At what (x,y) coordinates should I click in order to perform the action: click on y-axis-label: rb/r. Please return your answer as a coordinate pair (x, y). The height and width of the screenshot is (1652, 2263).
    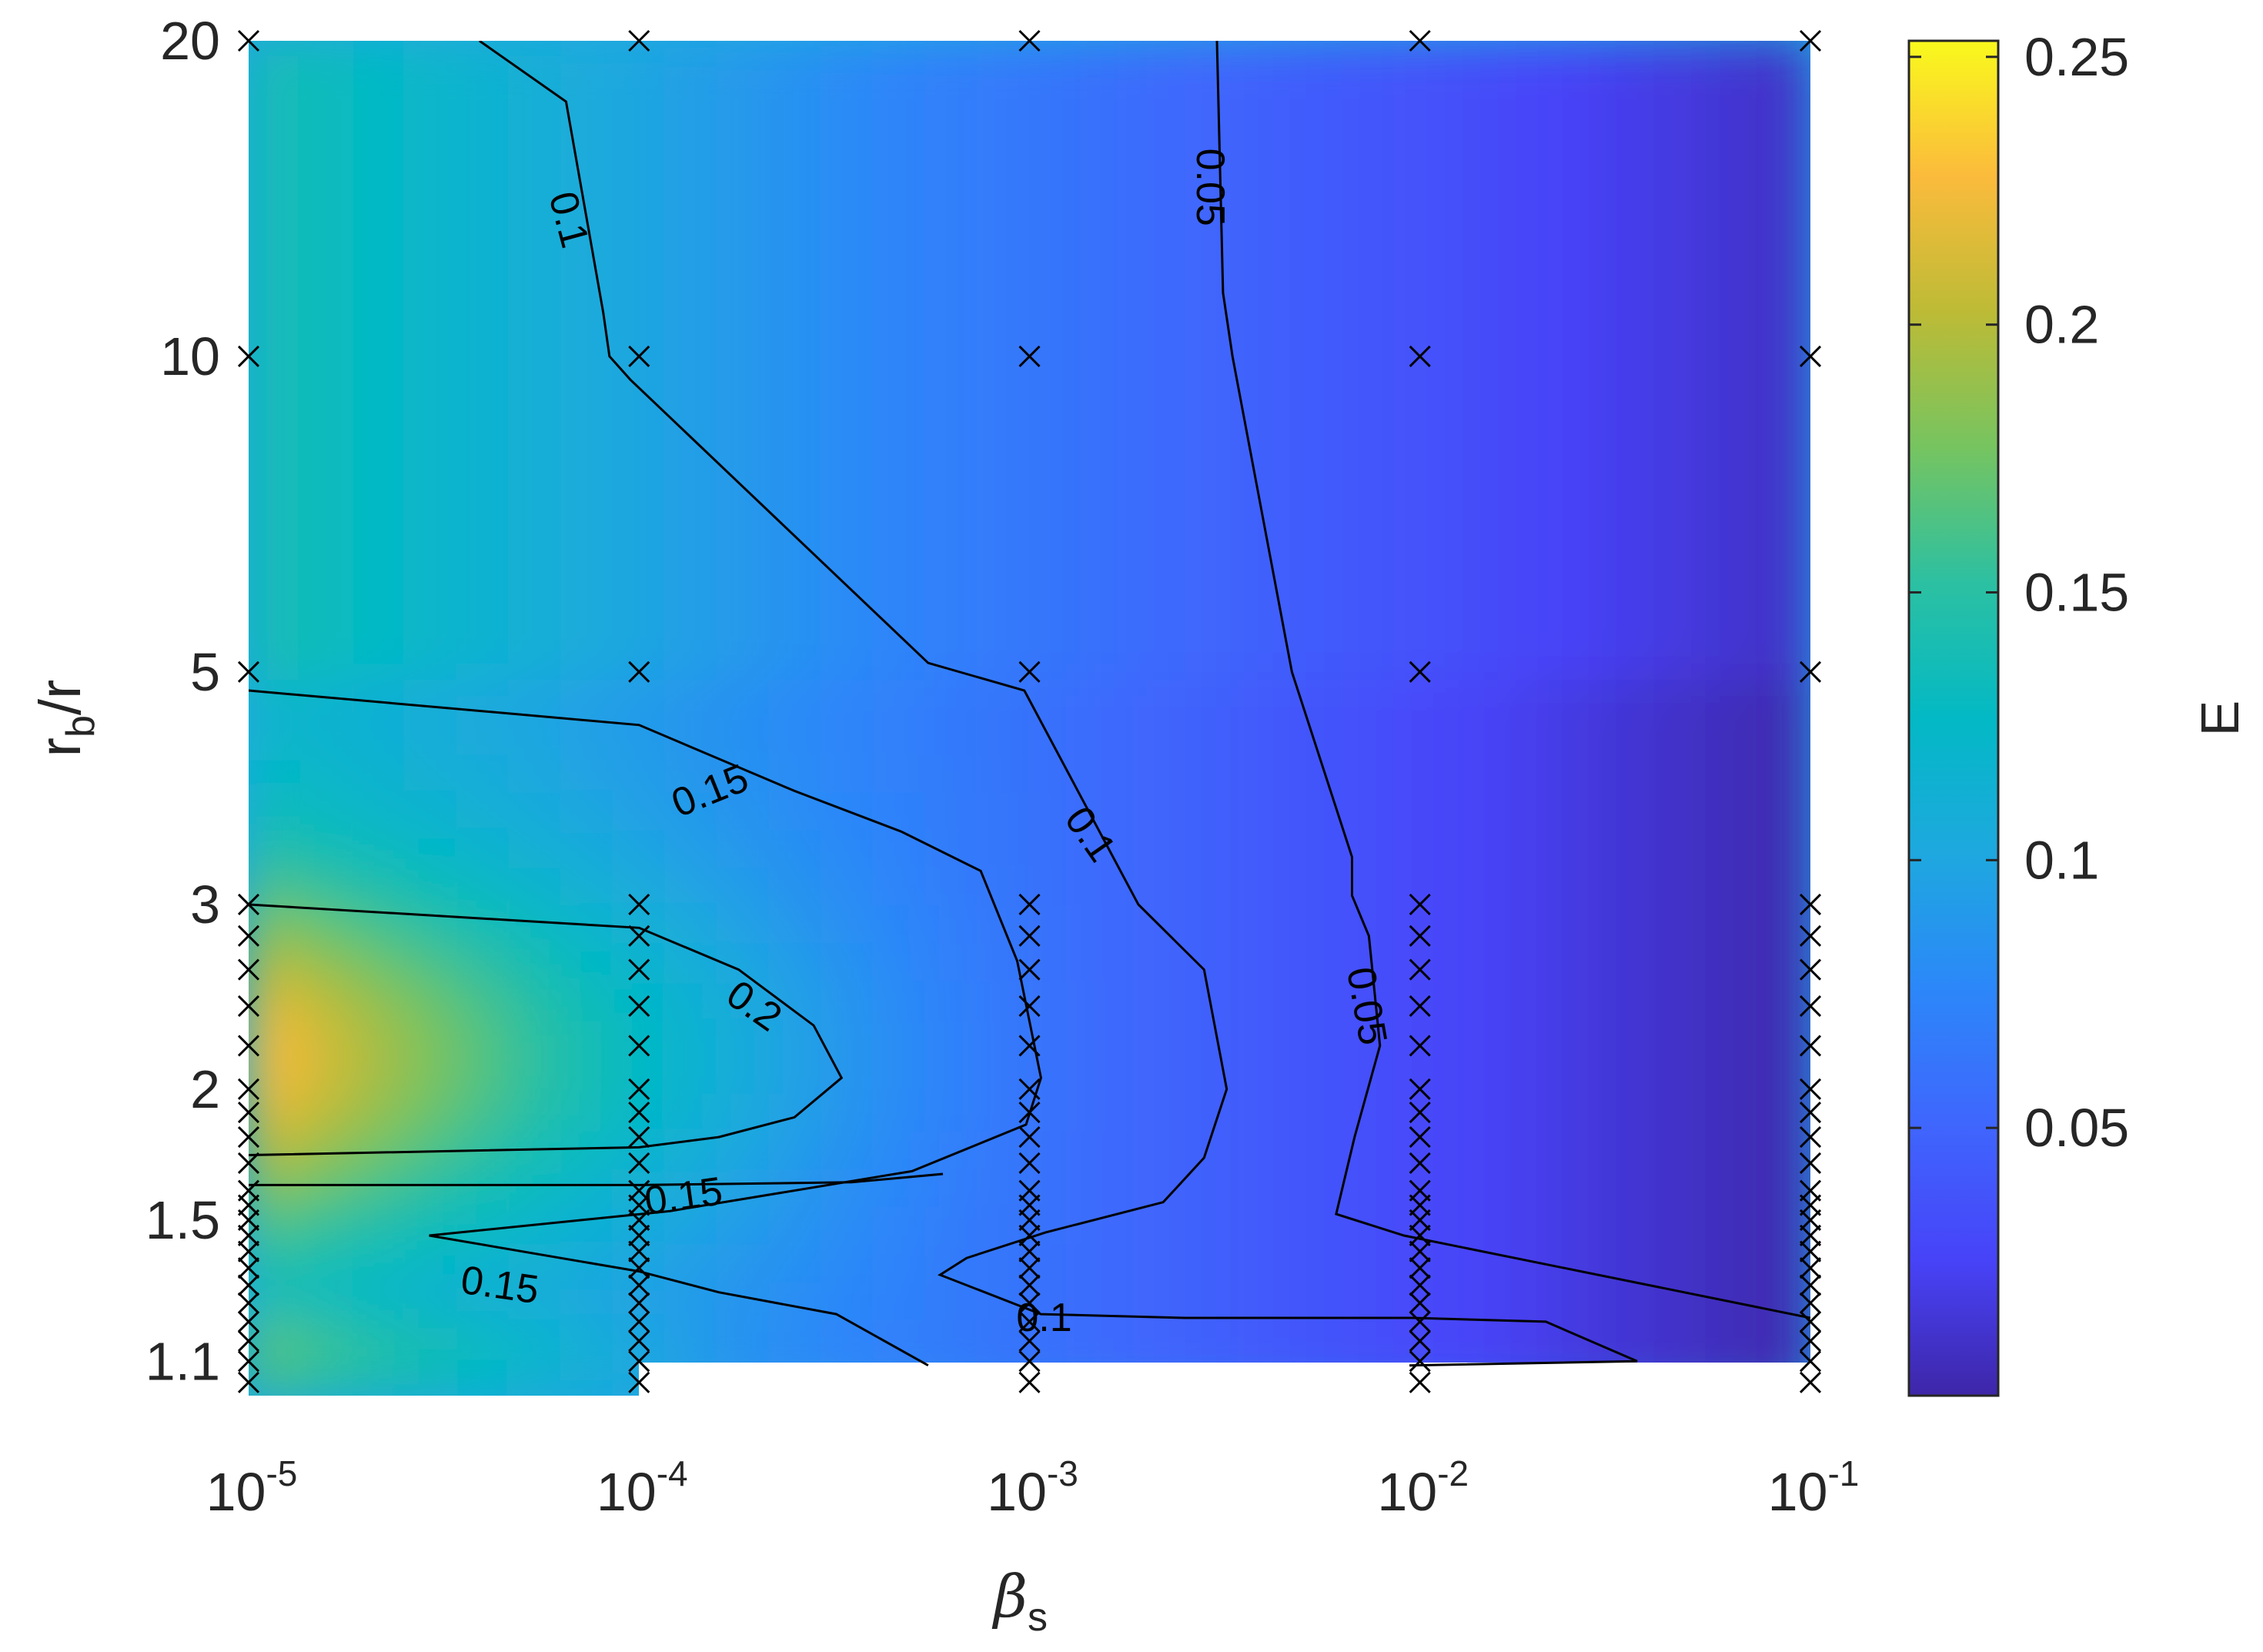
    Looking at the image, I should click on (65, 718).